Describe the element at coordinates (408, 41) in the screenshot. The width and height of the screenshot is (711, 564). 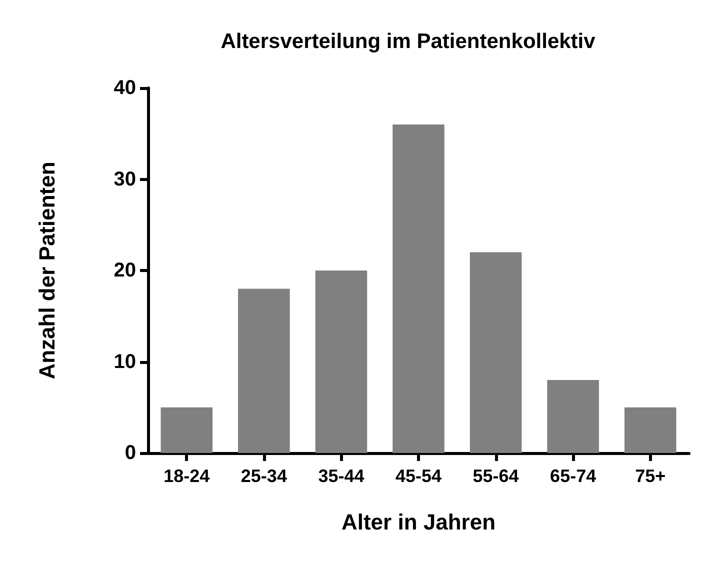
I see `chart-title: Altersverteilung im Patientenkollektiv` at that location.